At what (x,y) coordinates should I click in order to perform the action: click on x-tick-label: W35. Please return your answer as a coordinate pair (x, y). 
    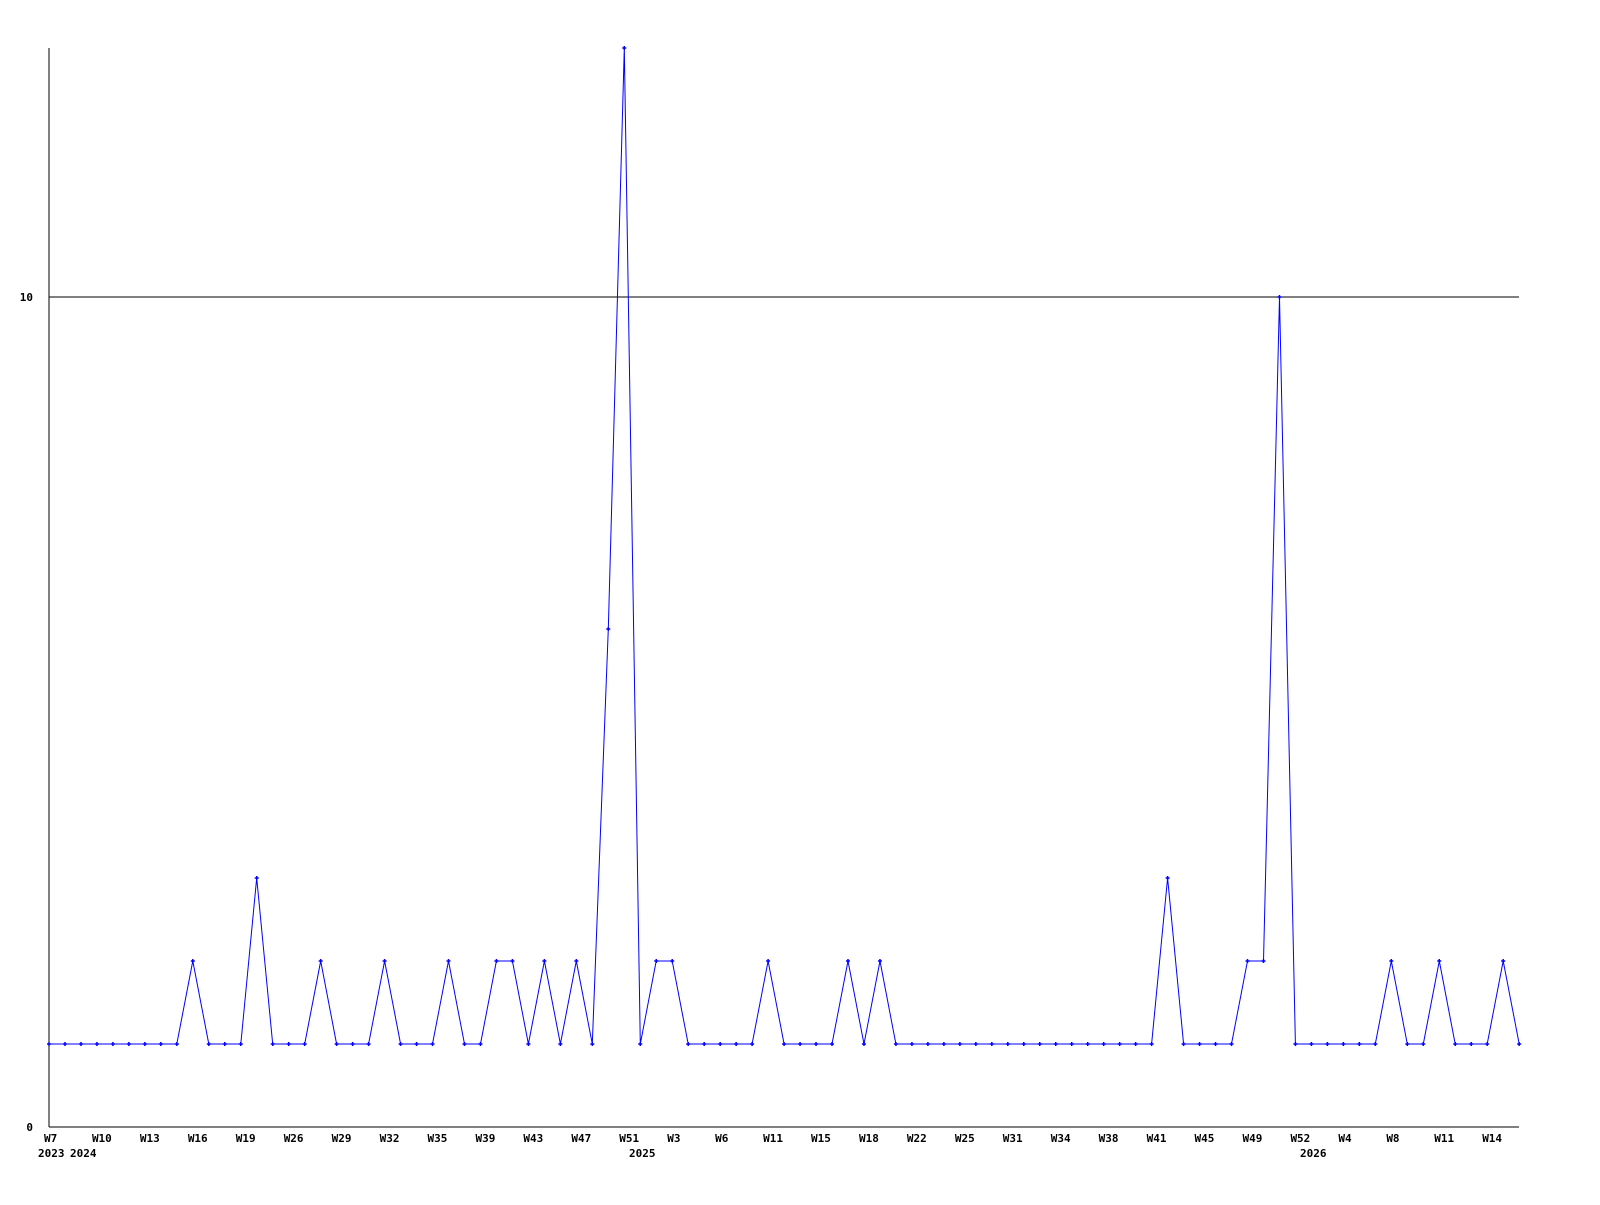
    Looking at the image, I should click on (438, 1138).